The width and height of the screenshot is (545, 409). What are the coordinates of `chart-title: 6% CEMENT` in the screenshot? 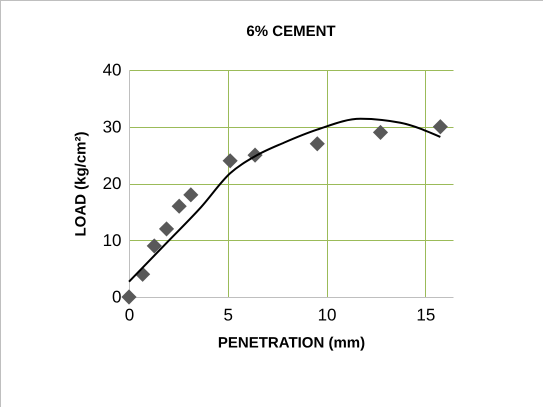 It's located at (291, 31).